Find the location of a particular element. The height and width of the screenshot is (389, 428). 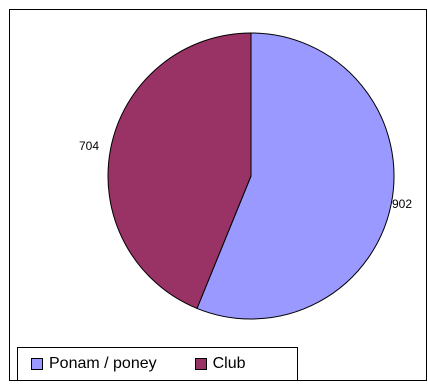

legend-swatch-club is located at coordinates (200, 364).